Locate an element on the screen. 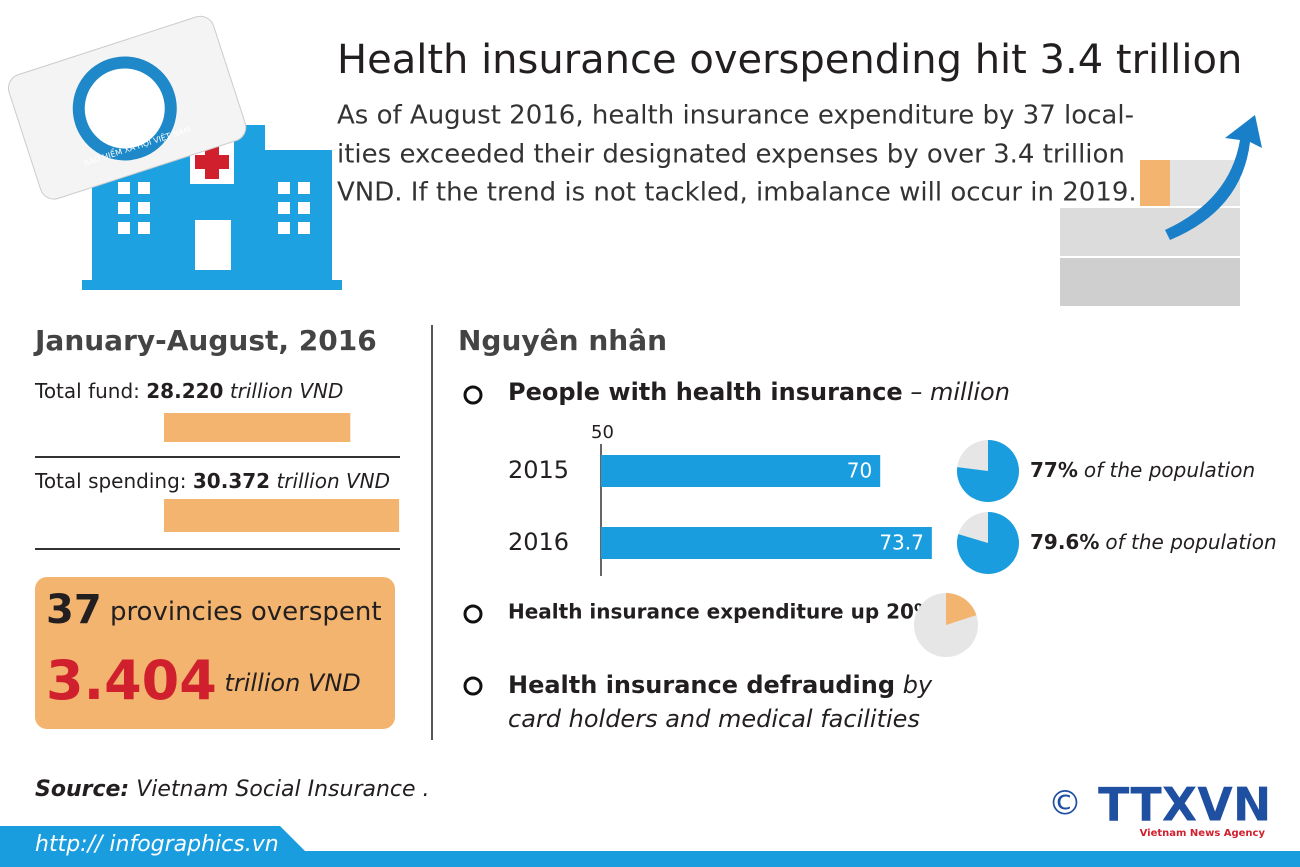  bullets is located at coordinates (473, 540).